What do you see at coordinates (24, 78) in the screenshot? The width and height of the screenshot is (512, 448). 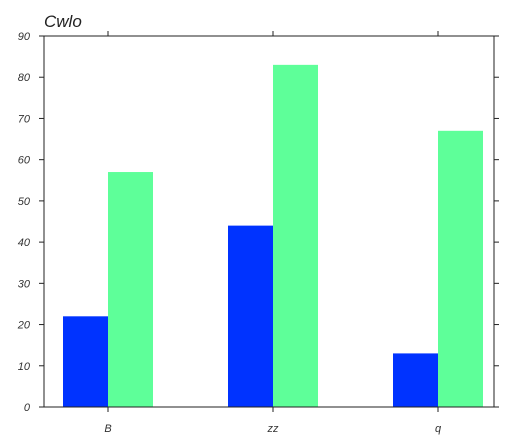 I see `y-tick-label: 80` at bounding box center [24, 78].